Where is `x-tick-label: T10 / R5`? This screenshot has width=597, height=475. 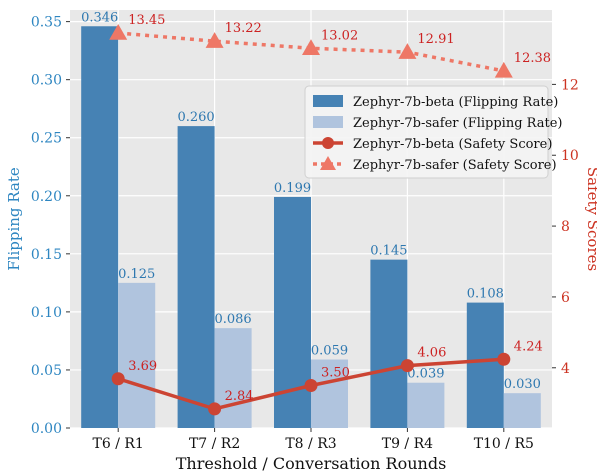
x-tick-label: T10 / R5 is located at coordinates (504, 444).